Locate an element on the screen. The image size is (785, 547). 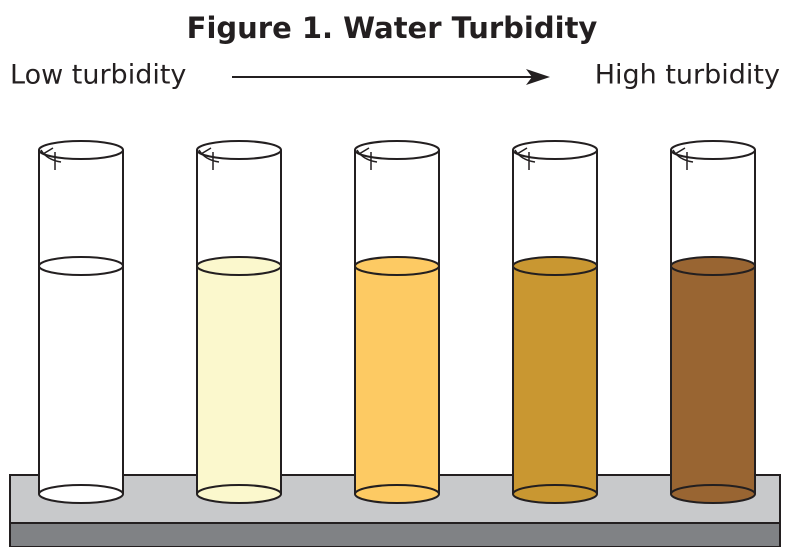
high-label: High turbidity is located at coordinates (687, 75).